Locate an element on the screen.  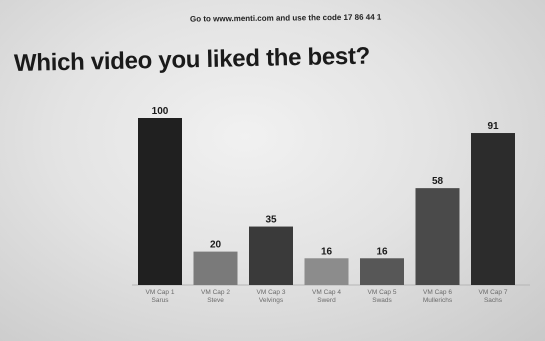
category-label: VM Cap 5 is located at coordinates (382, 292).